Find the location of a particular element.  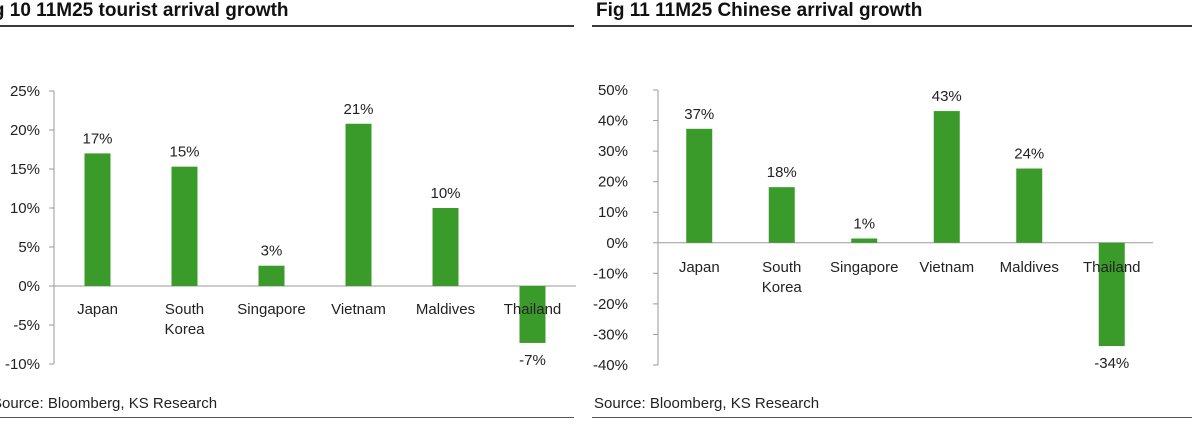

fig11-data-label: 1% is located at coordinates (864, 224).